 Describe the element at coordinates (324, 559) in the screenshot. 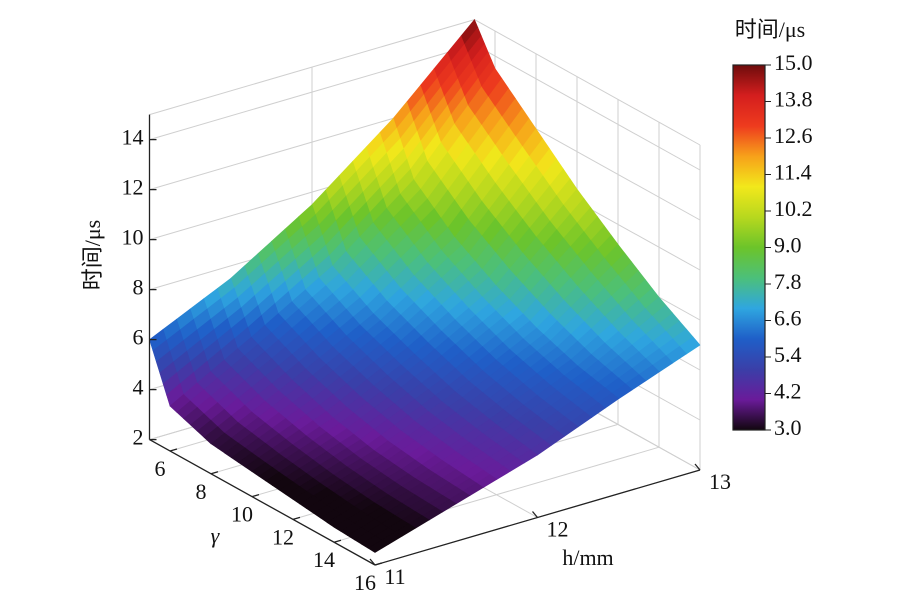

I see `x-tick-label: 14` at that location.